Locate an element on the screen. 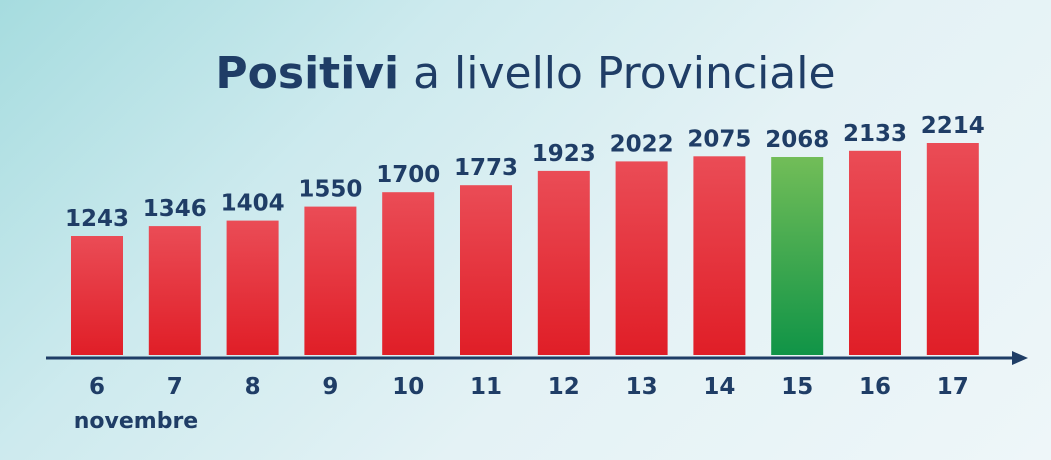 The height and width of the screenshot is (460, 1051). x-tick-label-15: 15 is located at coordinates (797, 387).